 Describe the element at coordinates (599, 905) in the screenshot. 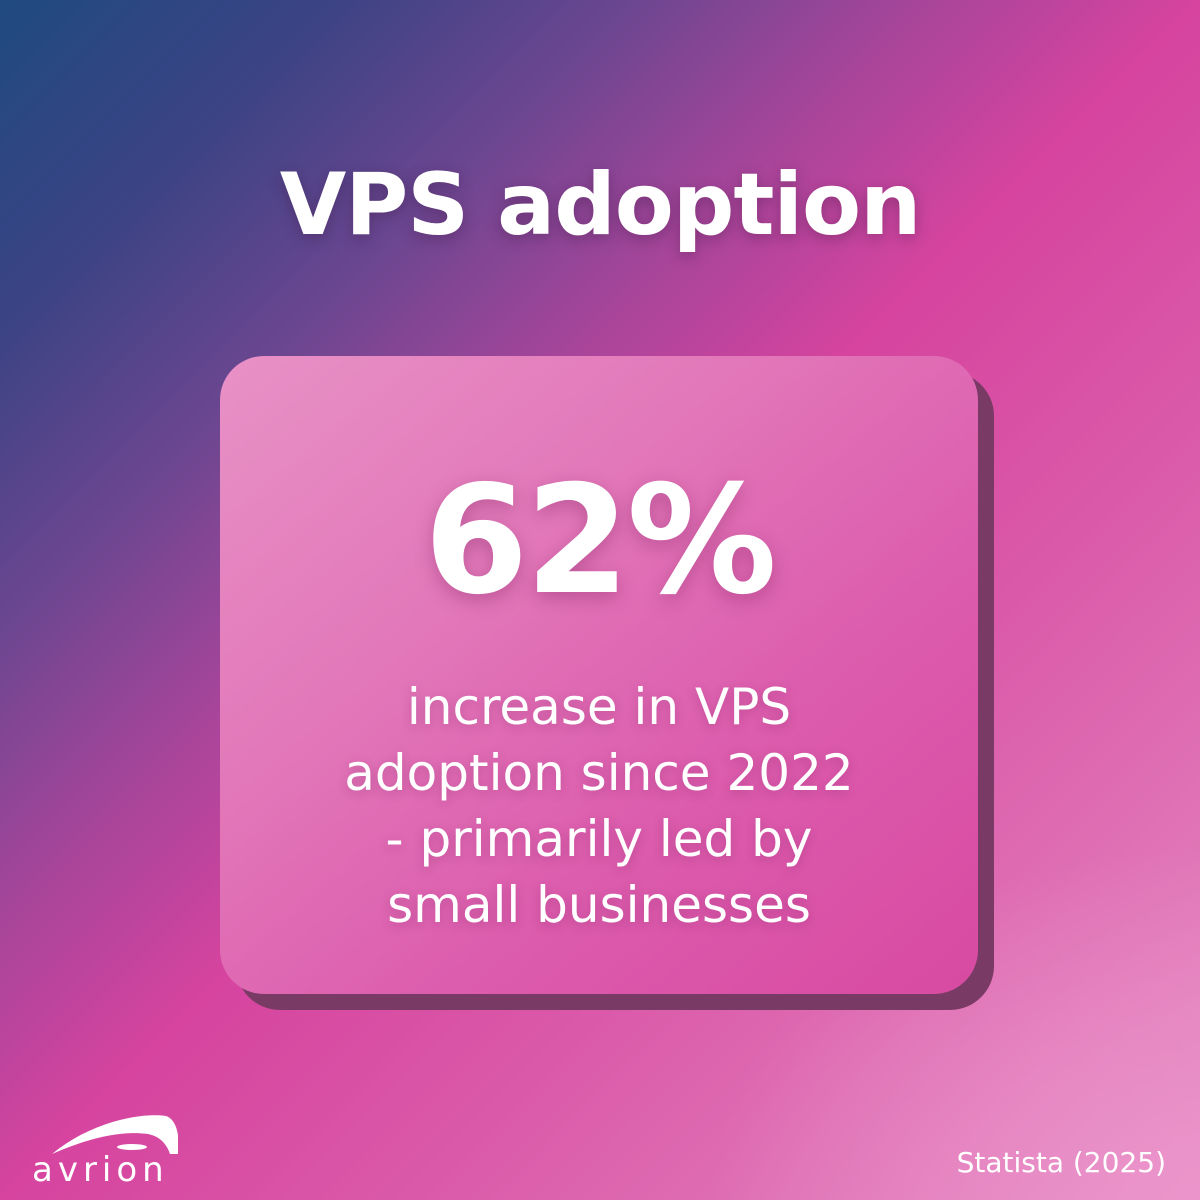

I see `stat-description-line: small businesses` at that location.